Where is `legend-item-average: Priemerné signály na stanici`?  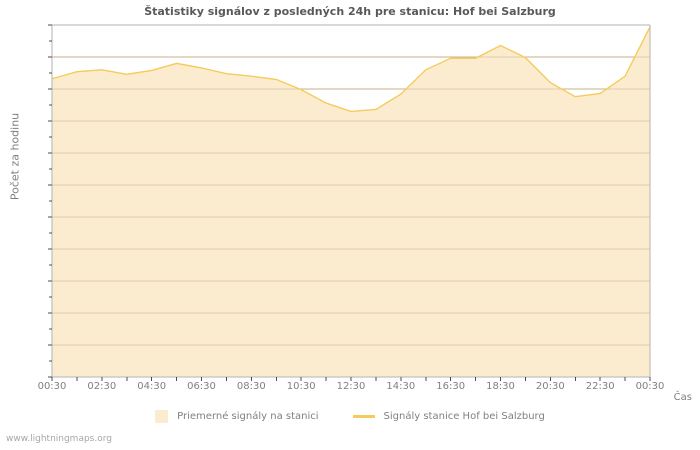 legend-item-average: Priemerné signály na stanici is located at coordinates (237, 416).